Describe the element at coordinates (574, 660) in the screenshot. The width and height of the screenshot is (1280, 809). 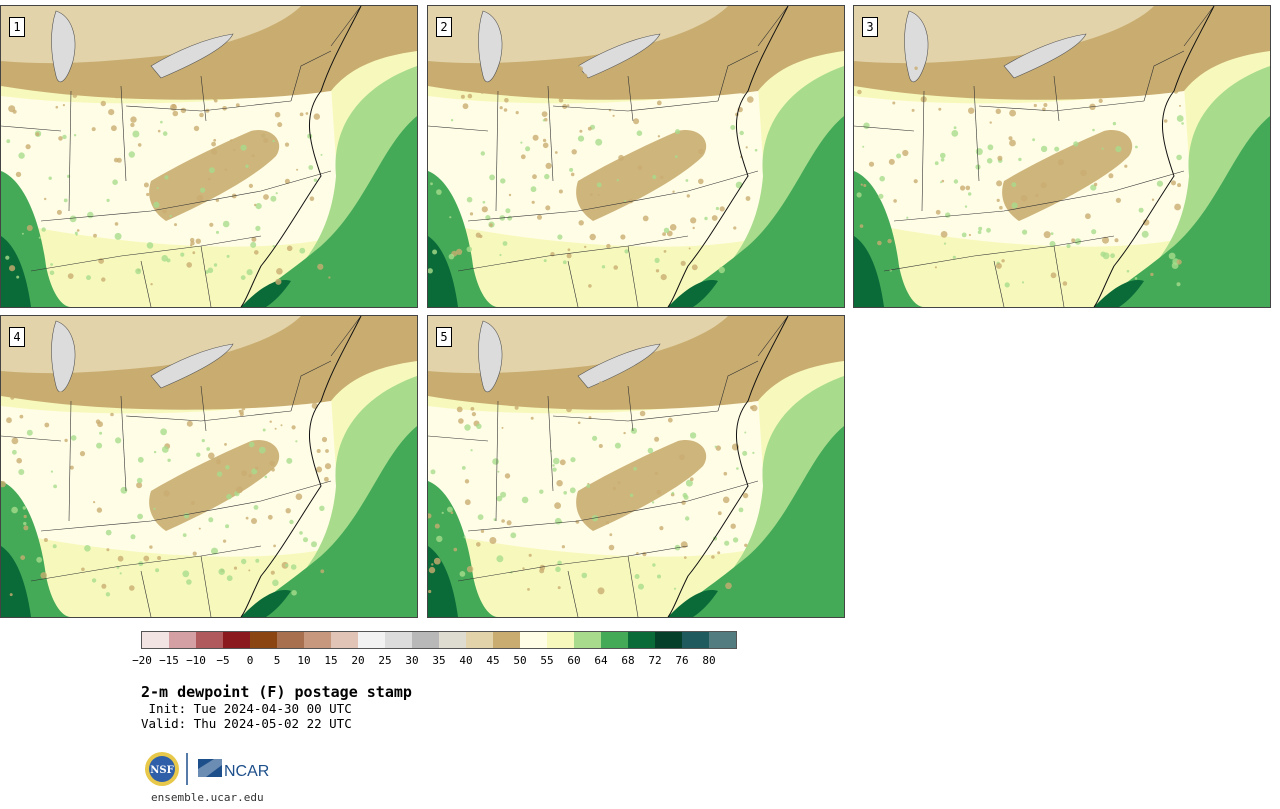
I see `colorbar-tick-label: 60` at that location.